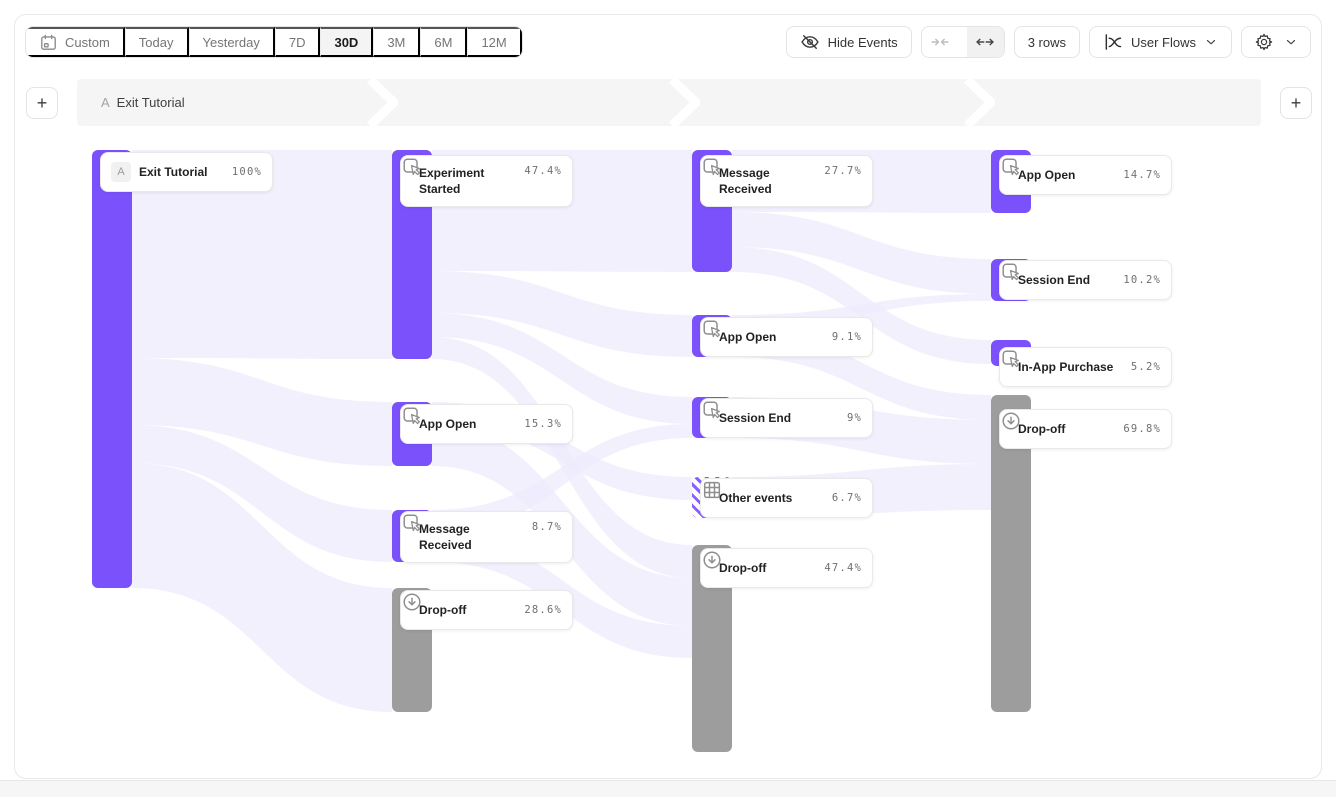 The image size is (1336, 797). I want to click on node-percentage: 5.2%, so click(1145, 367).